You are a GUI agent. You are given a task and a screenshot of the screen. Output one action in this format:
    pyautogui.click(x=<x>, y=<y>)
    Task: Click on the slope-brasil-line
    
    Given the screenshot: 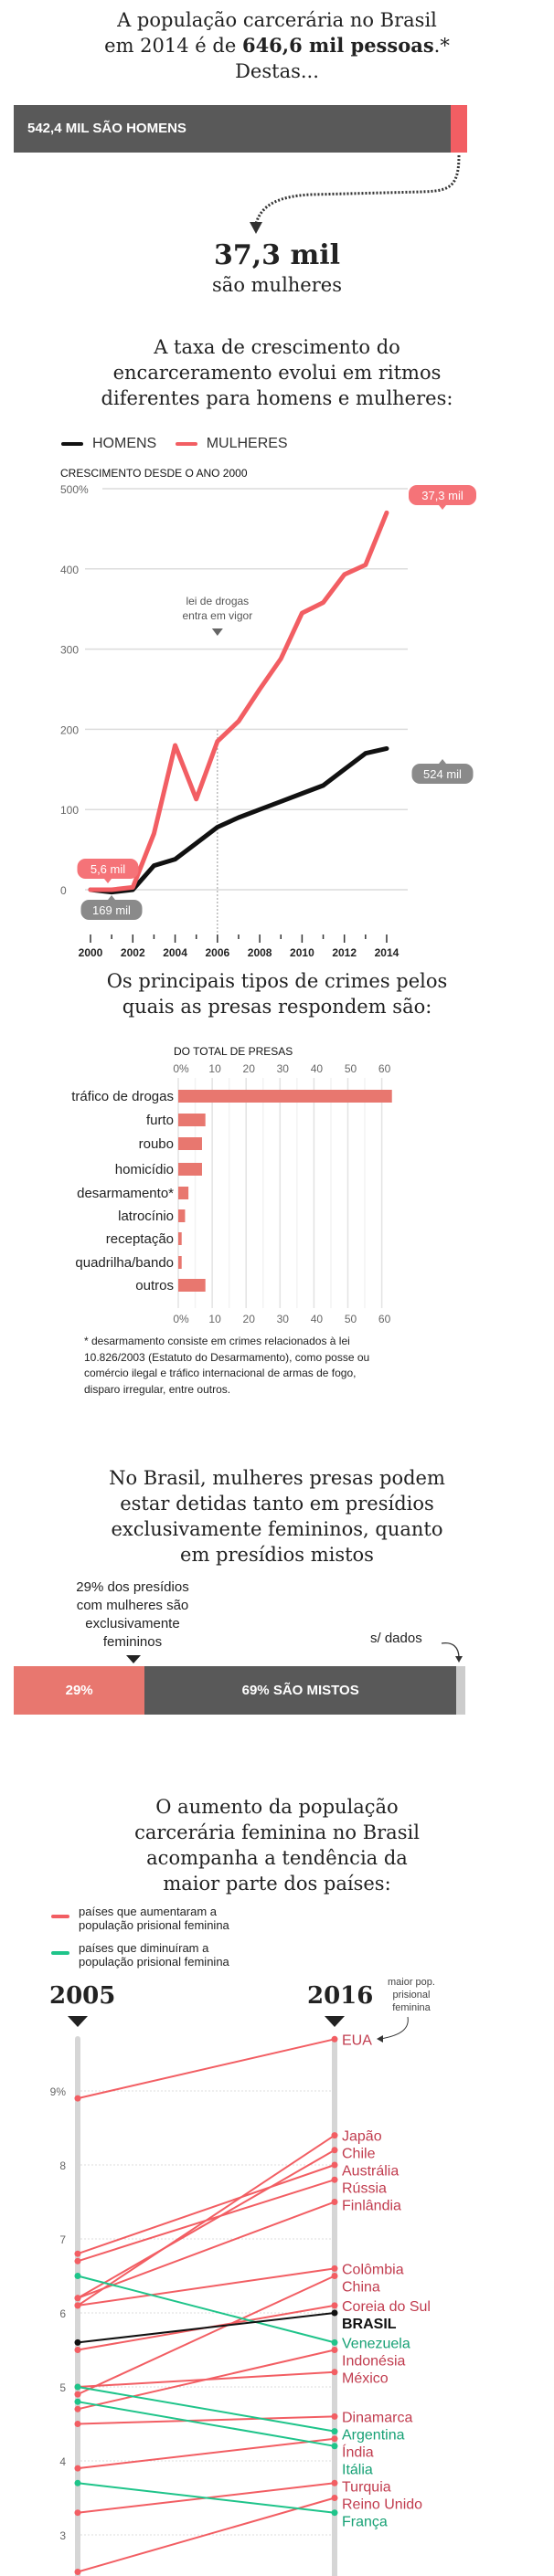 What is the action you would take?
    pyautogui.click(x=206, y=2328)
    